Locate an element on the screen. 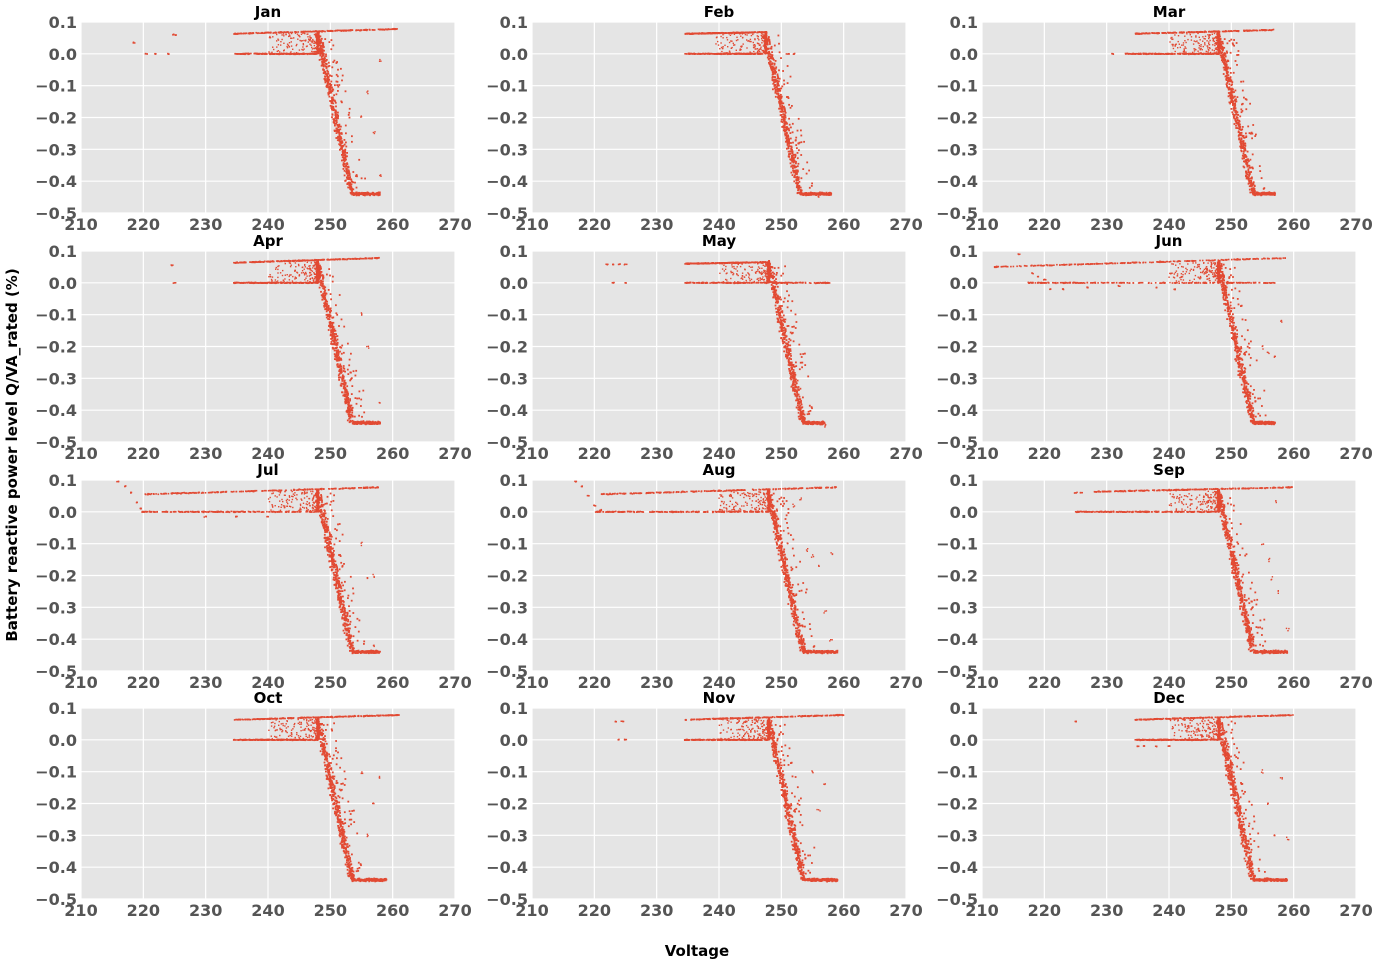  y-tick-label: −0.1 is located at coordinates (957, 86).